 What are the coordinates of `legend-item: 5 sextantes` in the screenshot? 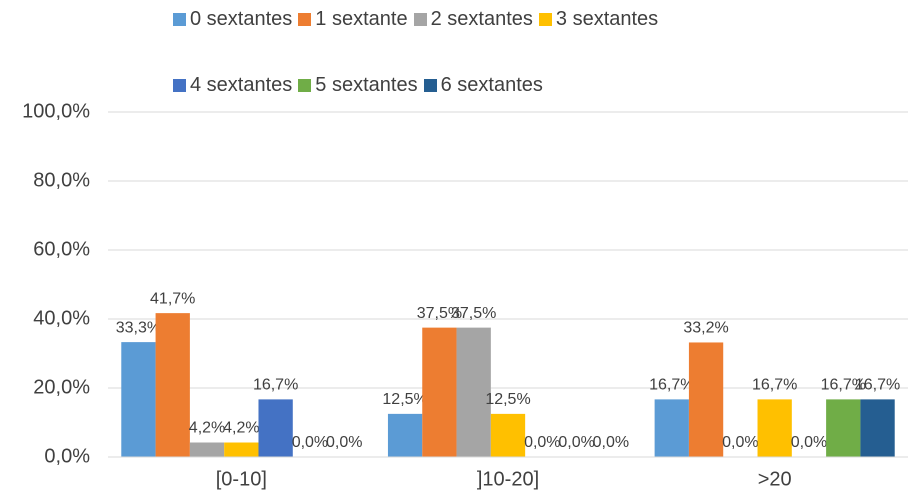 It's located at (358, 85).